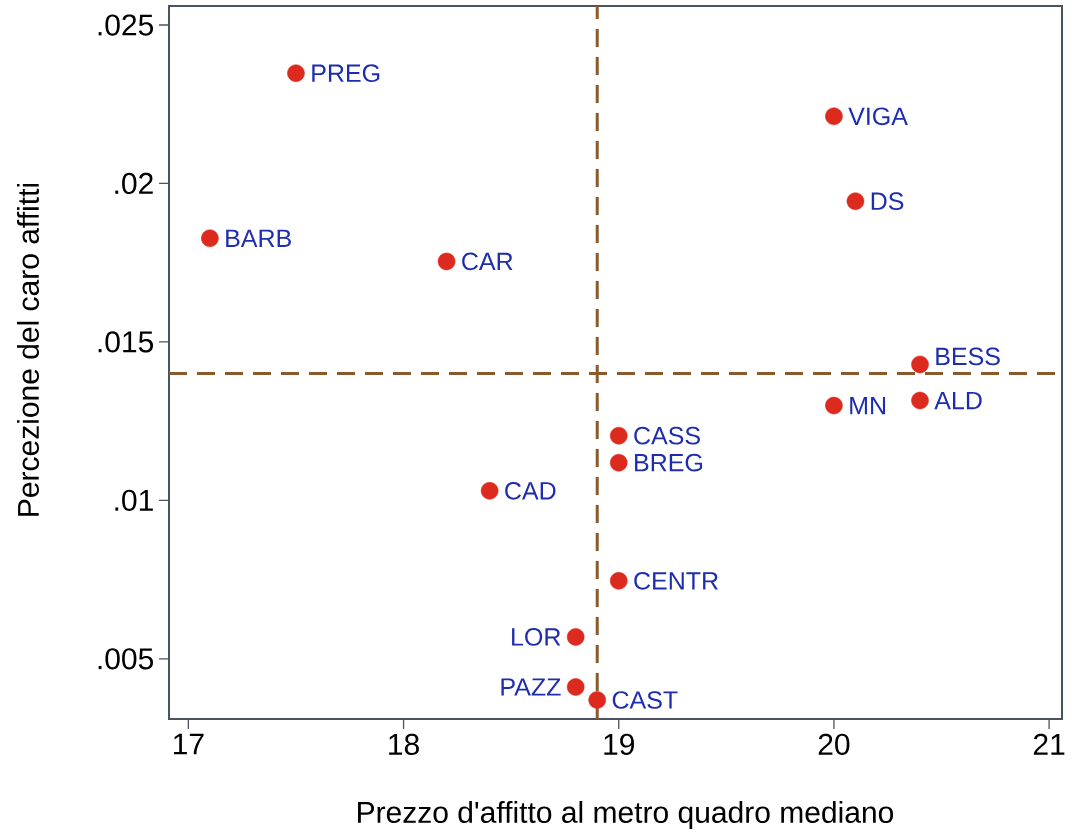 This screenshot has height=832, width=1087. What do you see at coordinates (346, 73) in the screenshot?
I see `annotation: PREG` at bounding box center [346, 73].